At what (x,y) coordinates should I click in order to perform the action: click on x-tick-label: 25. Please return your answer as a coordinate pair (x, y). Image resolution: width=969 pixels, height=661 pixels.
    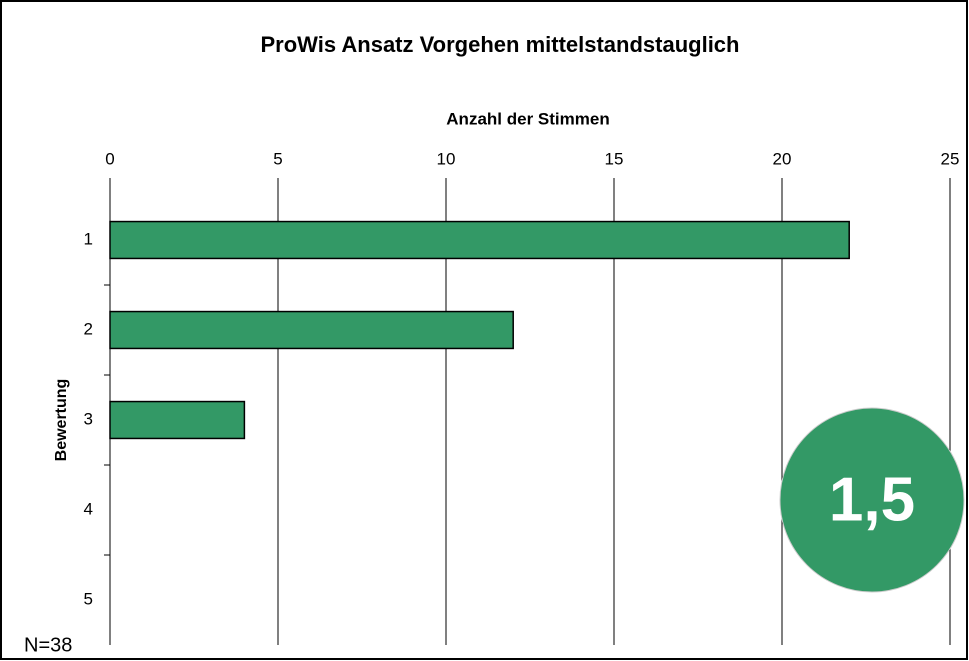
    Looking at the image, I should click on (950, 158).